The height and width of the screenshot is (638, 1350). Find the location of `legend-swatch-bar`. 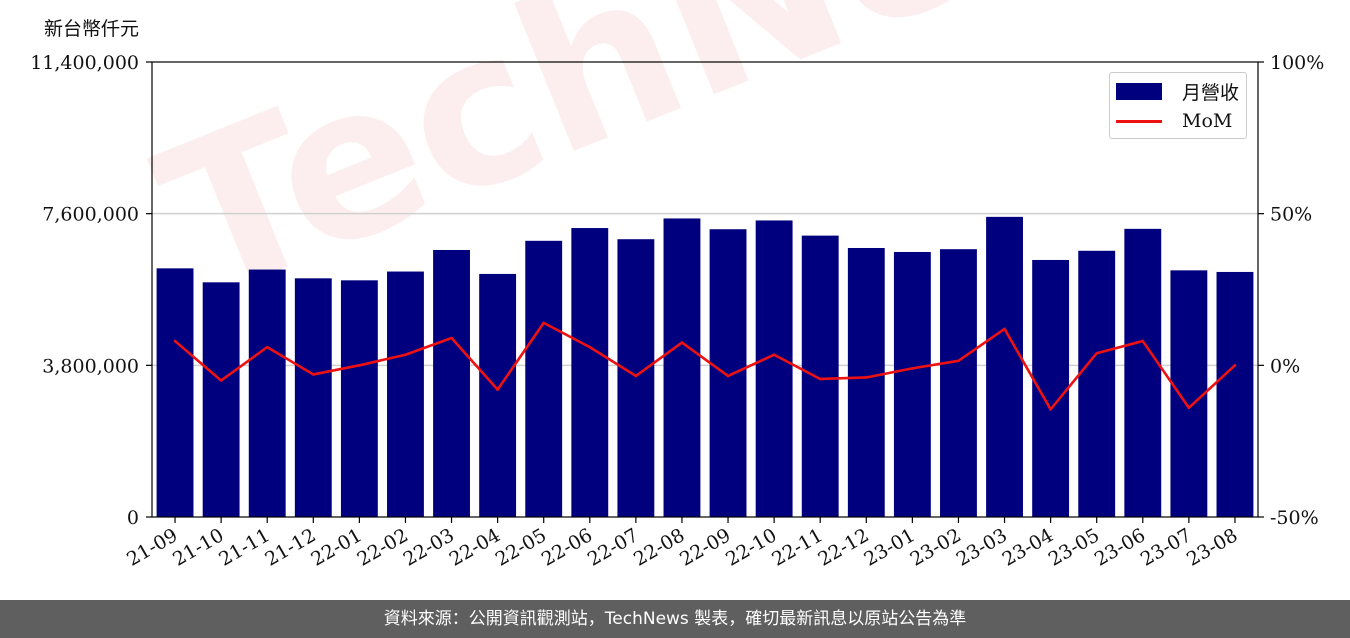

legend-swatch-bar is located at coordinates (1139, 91).